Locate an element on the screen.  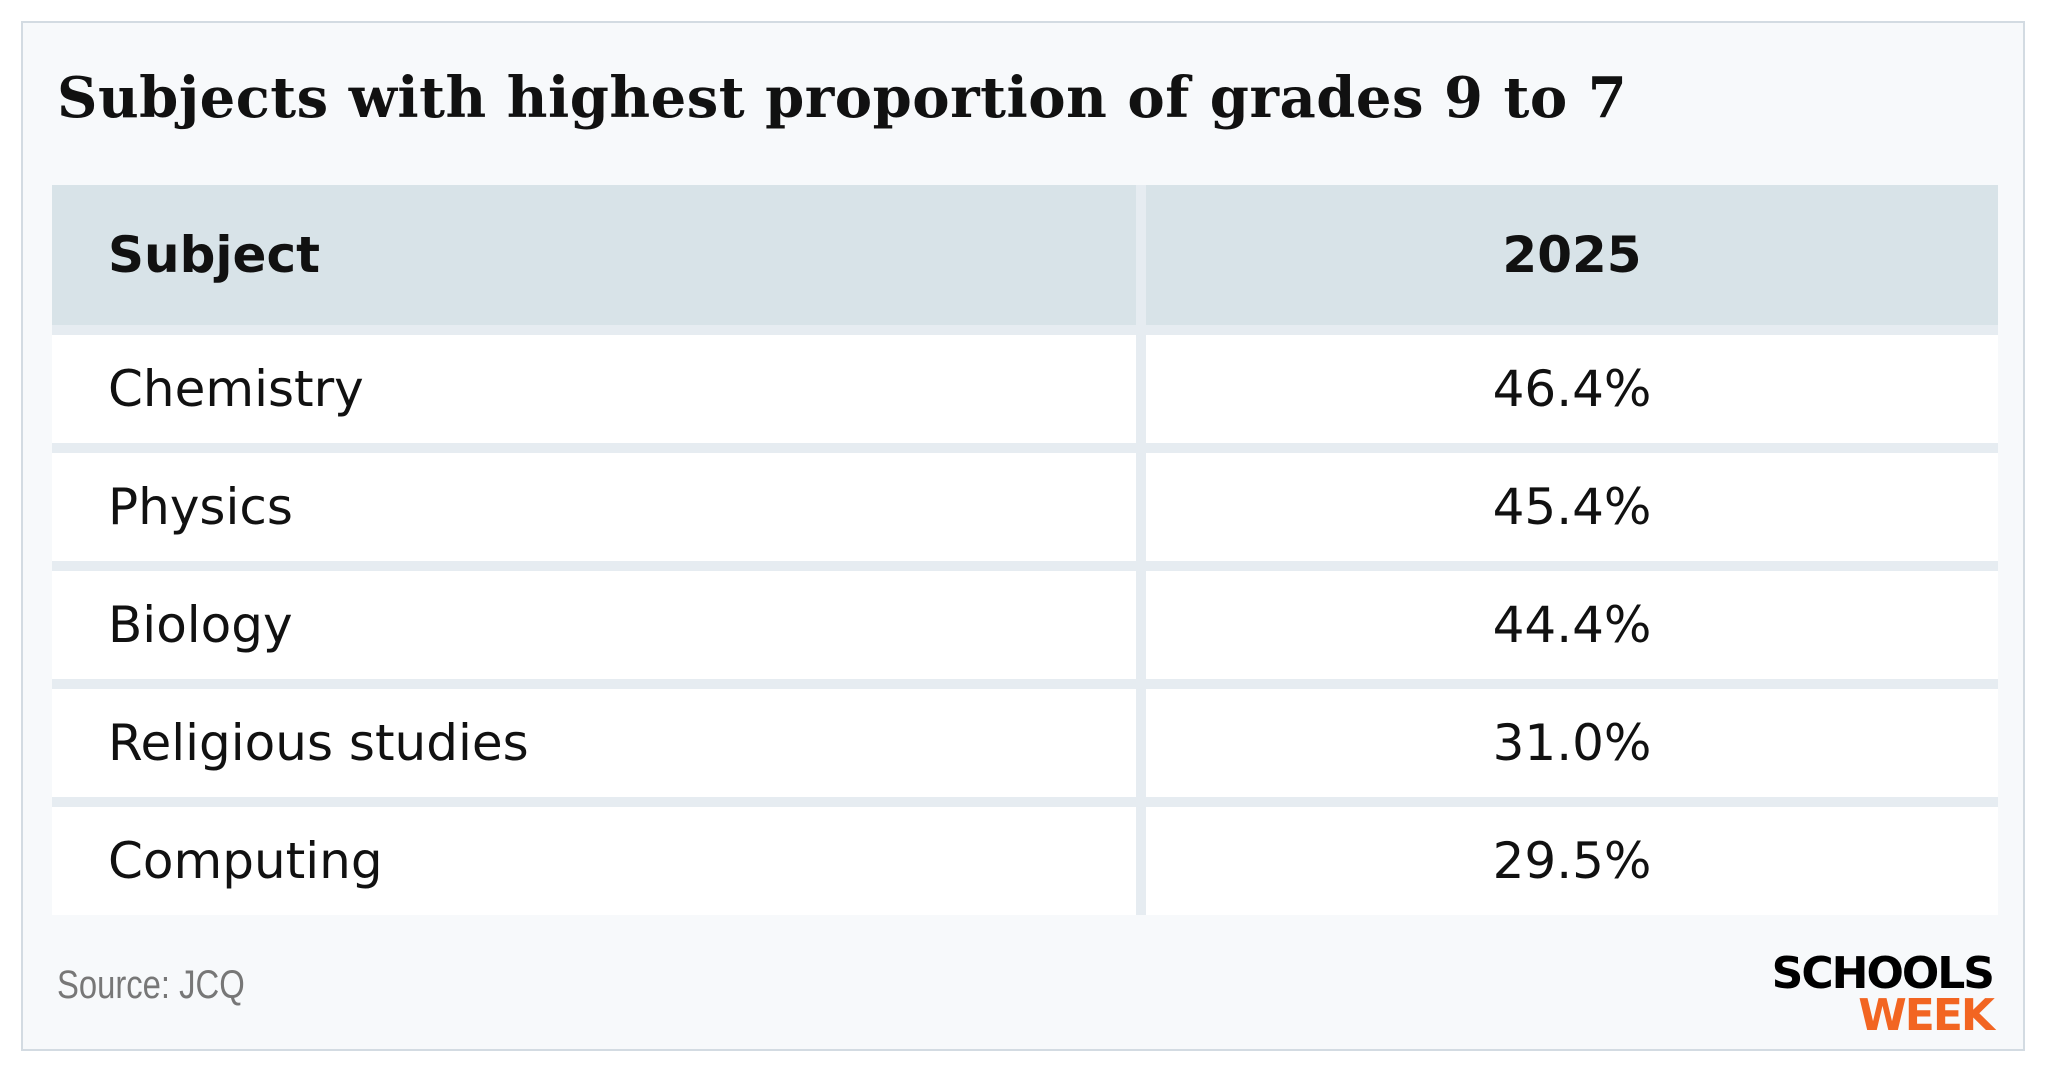
source: Source: JCQ is located at coordinates (151, 985).